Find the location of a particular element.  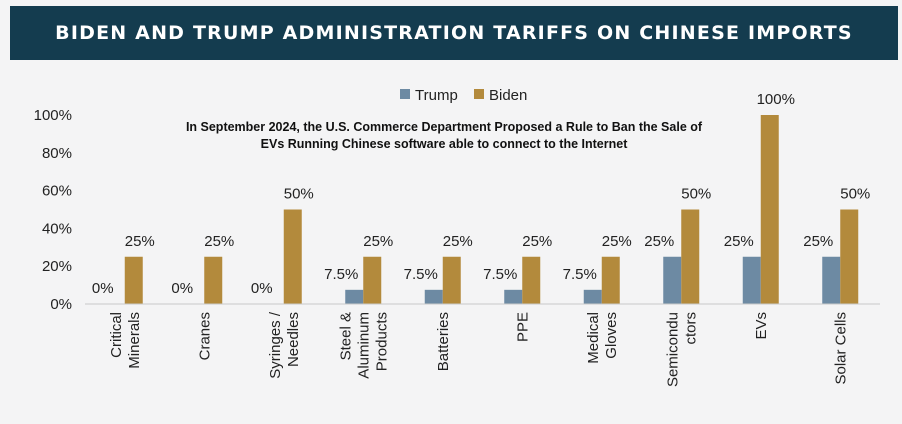

biden-data-label: 100% is located at coordinates (776, 99).